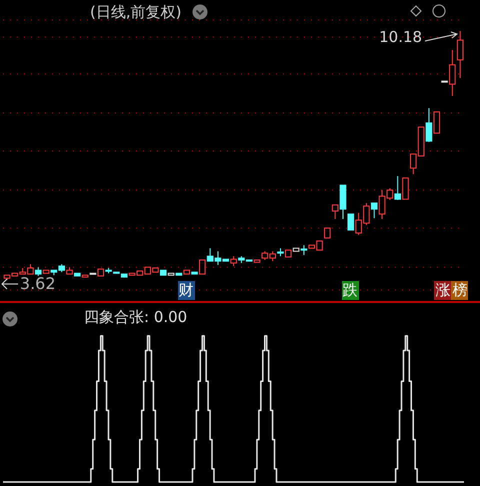 The height and width of the screenshot is (486, 480). I want to click on annotation: 跌, so click(350, 290).